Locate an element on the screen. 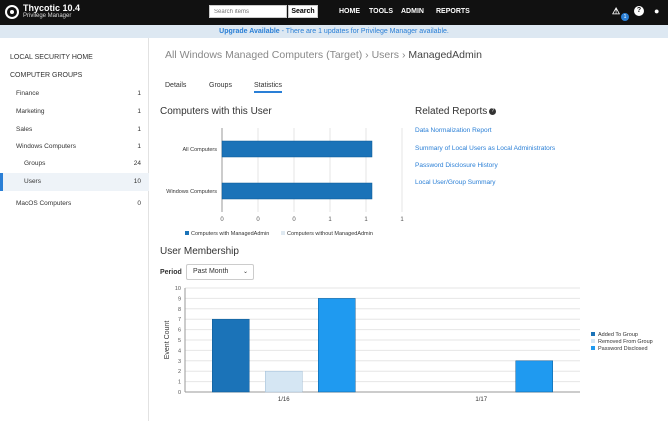  sidebar-item-label: Finance is located at coordinates (28, 93).